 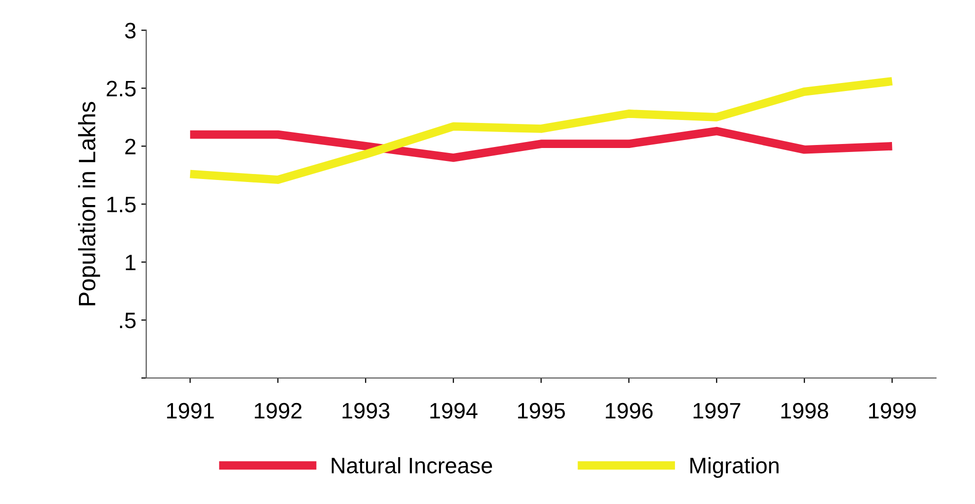 What do you see at coordinates (130, 30) in the screenshot?
I see `y-tick-label: 3` at bounding box center [130, 30].